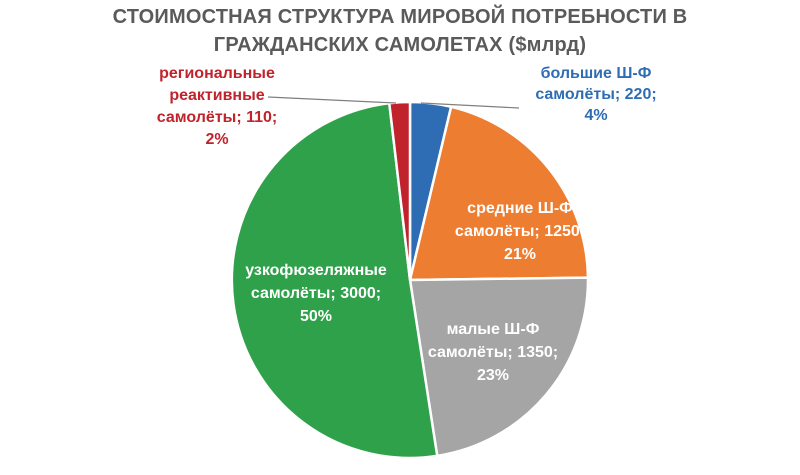  I want to click on data-label-line: самолёты; 220;, so click(595, 94).